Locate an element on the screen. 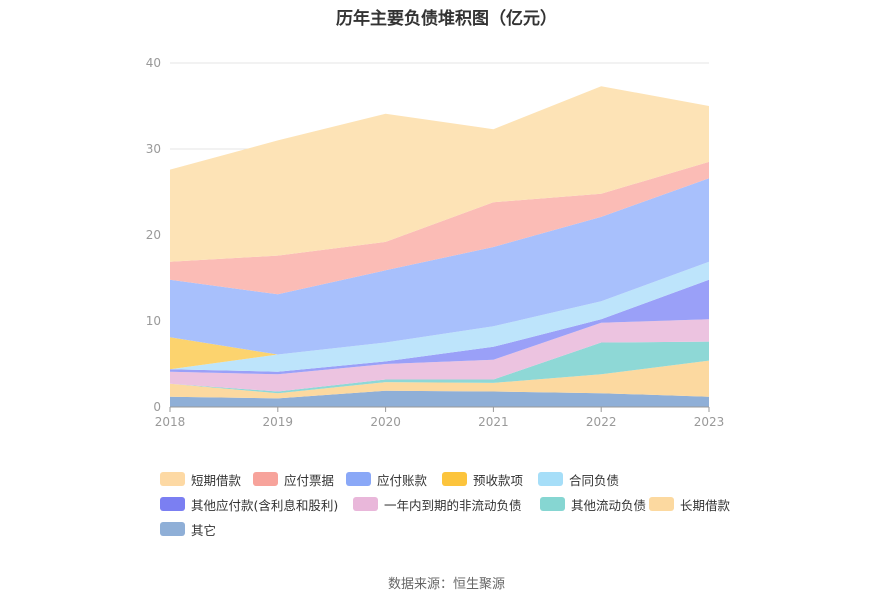 This screenshot has height=603, width=893. legend-item: 应付票据 is located at coordinates (293, 479).